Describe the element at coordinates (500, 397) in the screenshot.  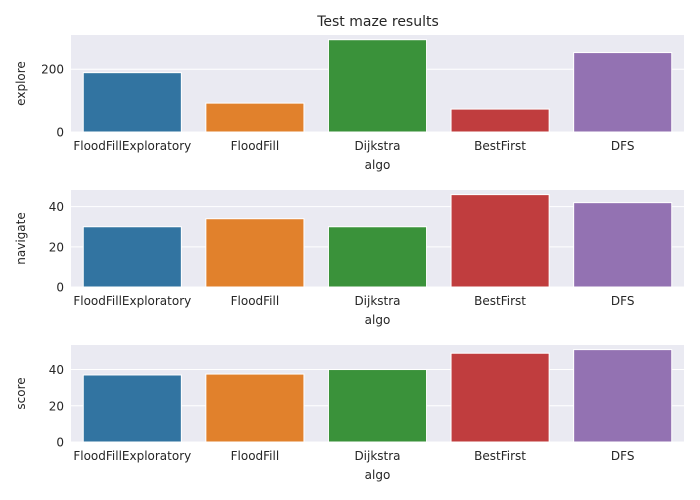
I see `score-bar-bestfirst` at that location.